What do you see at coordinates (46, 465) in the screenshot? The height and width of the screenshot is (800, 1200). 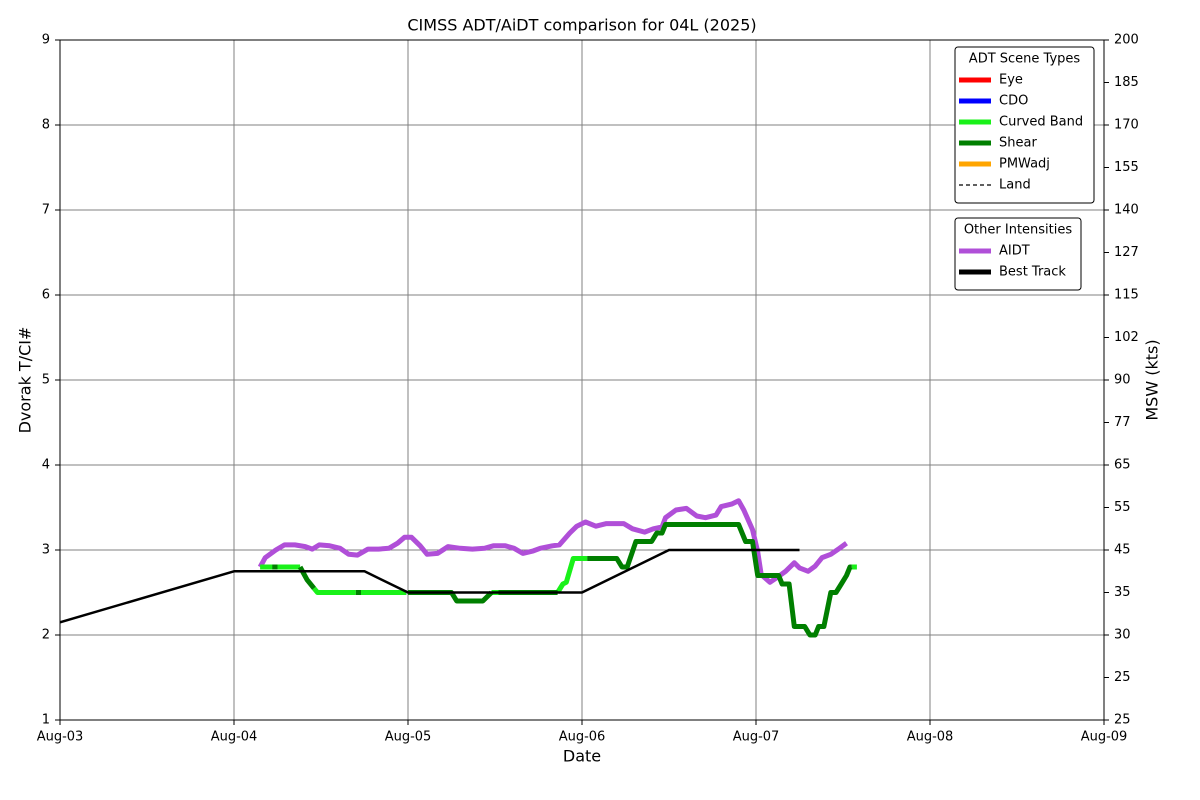 I see `y-tick-label: 4` at bounding box center [46, 465].